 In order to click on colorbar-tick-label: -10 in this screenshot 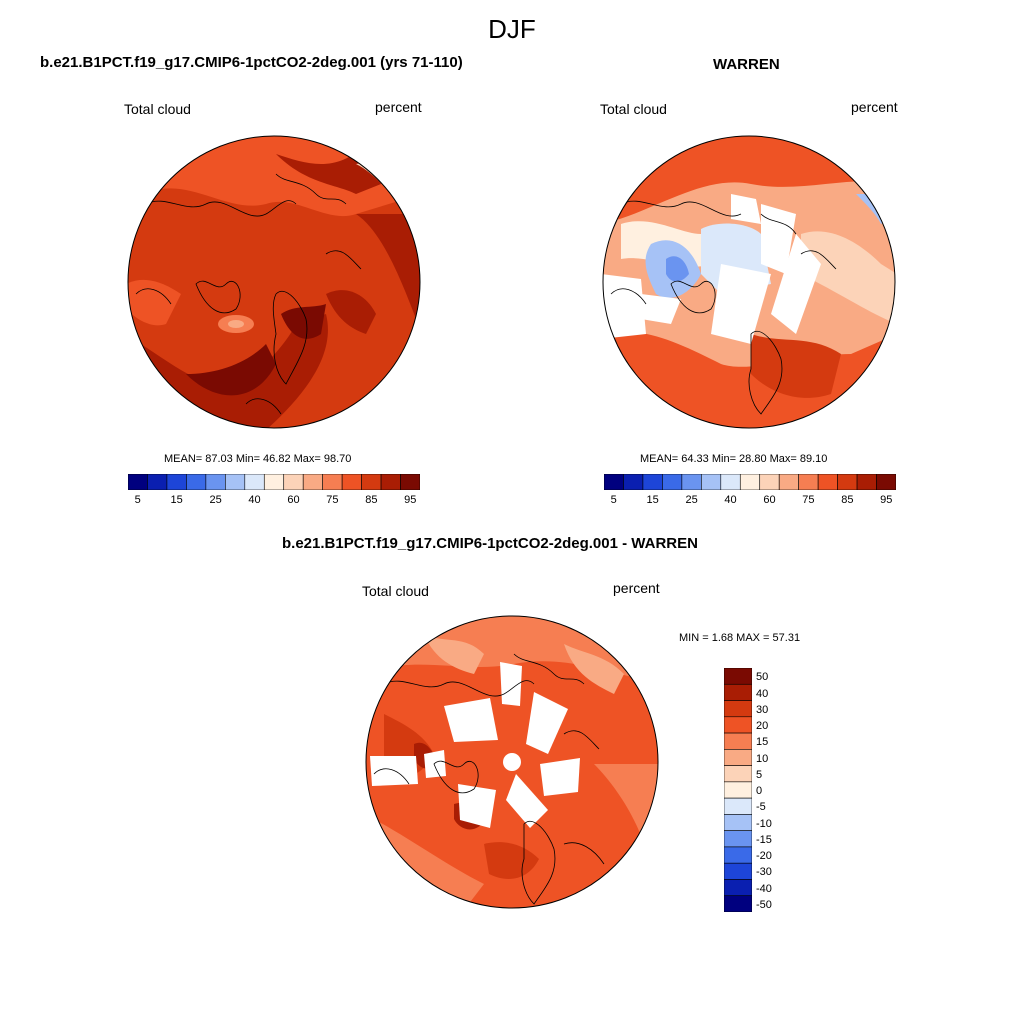, I will do `click(764, 823)`.